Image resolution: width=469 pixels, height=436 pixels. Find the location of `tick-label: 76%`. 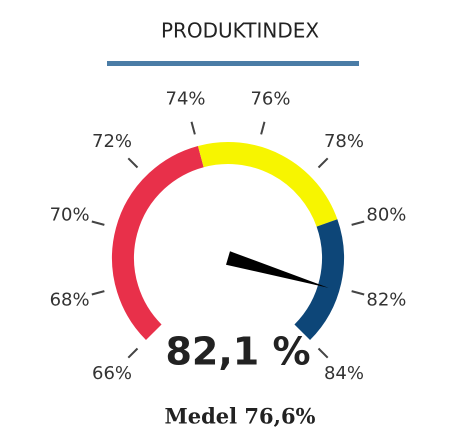

tick-label: 76% is located at coordinates (270, 99).